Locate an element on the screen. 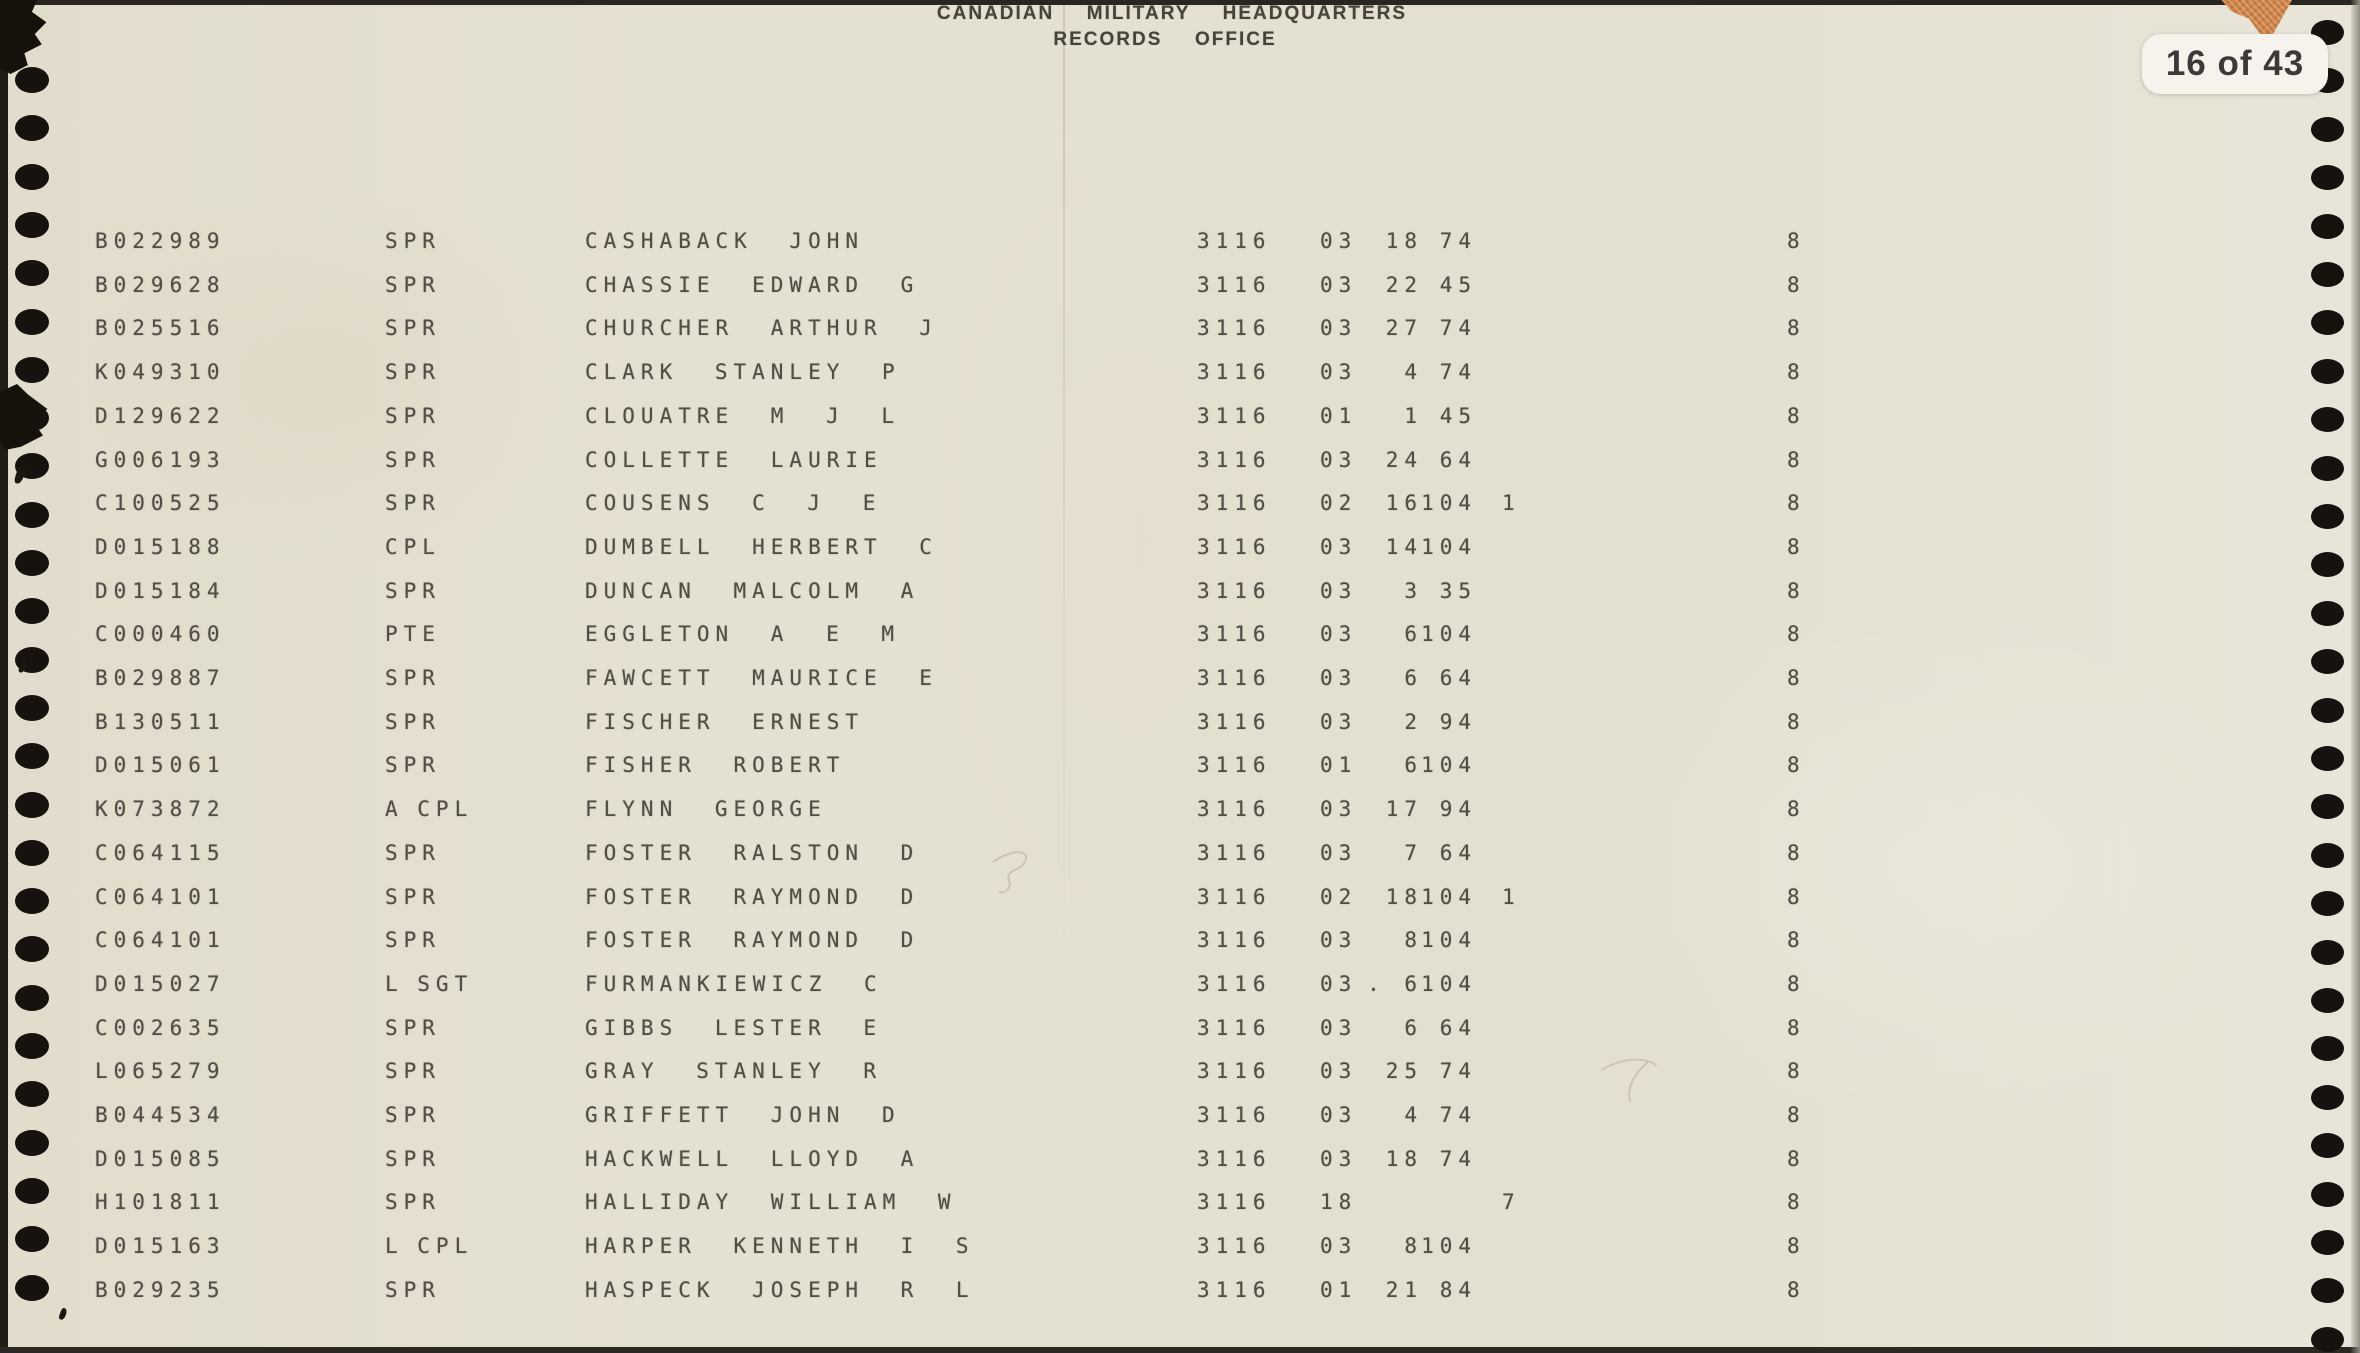 The width and height of the screenshot is (2360, 1353). table-row: K073872 A CPL FLYNN GEORGE 3116 03 17 94 8 is located at coordinates (1180, 809).